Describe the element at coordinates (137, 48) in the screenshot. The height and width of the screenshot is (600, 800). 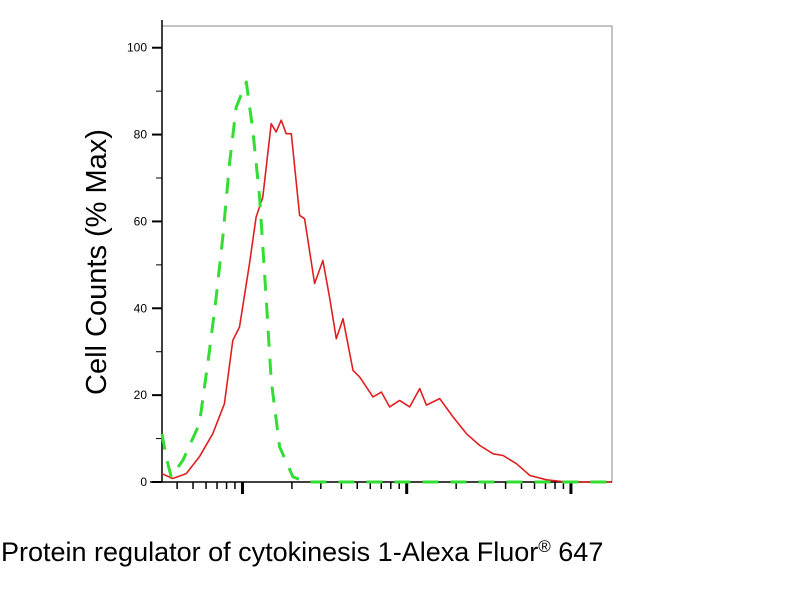
I see `y-tick-label: 100` at that location.